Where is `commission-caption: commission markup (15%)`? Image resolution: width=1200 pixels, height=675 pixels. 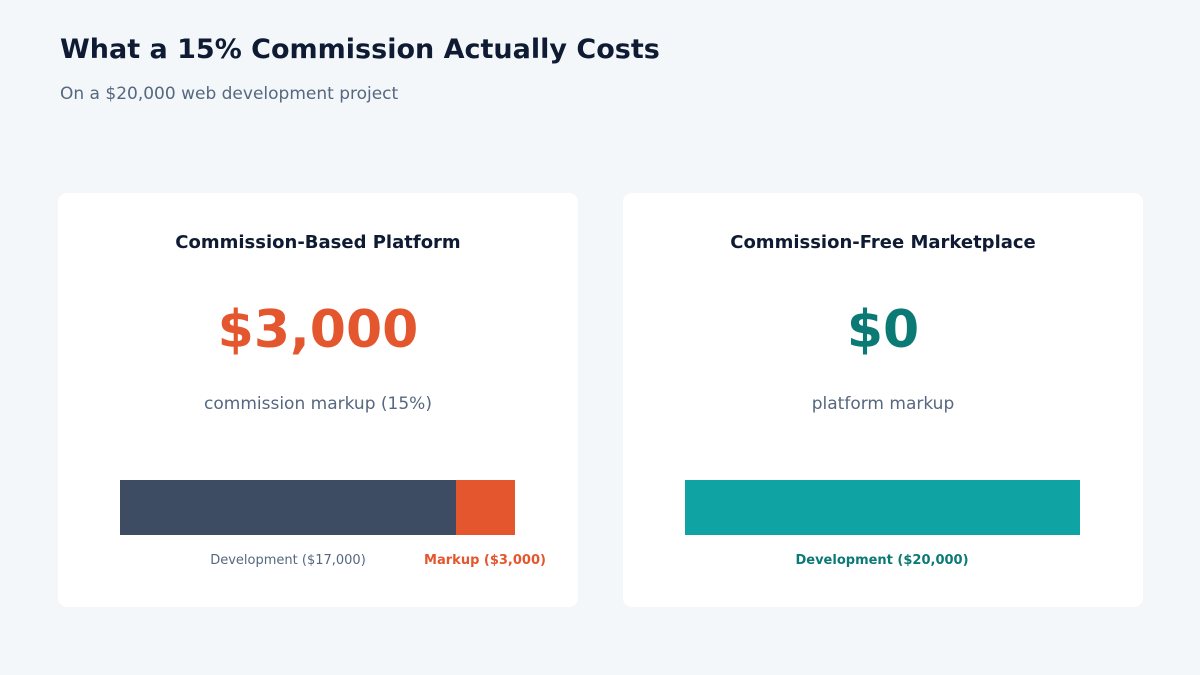
commission-caption: commission markup (15%) is located at coordinates (318, 404).